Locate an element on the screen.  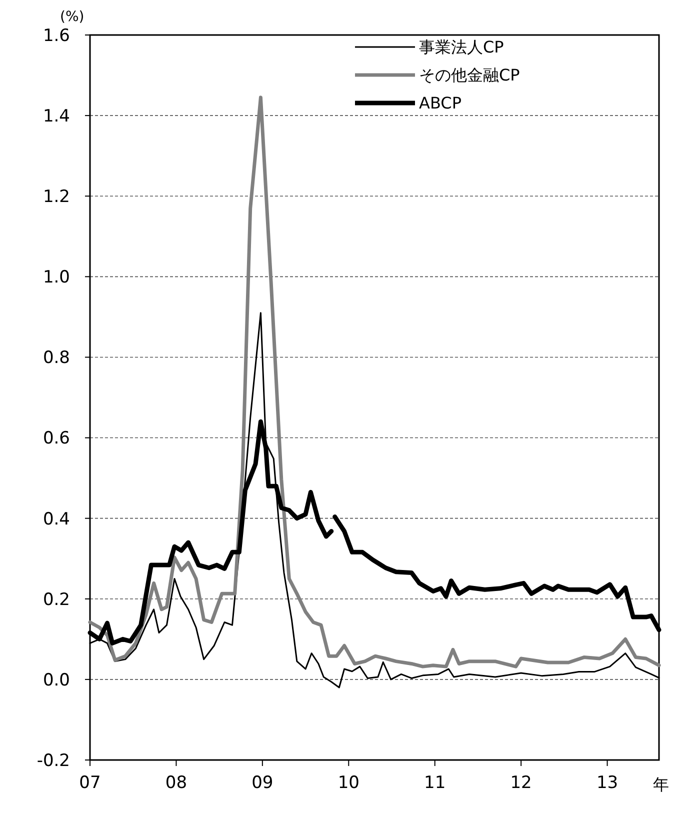
x-tick-label: 12 is located at coordinates (521, 783).